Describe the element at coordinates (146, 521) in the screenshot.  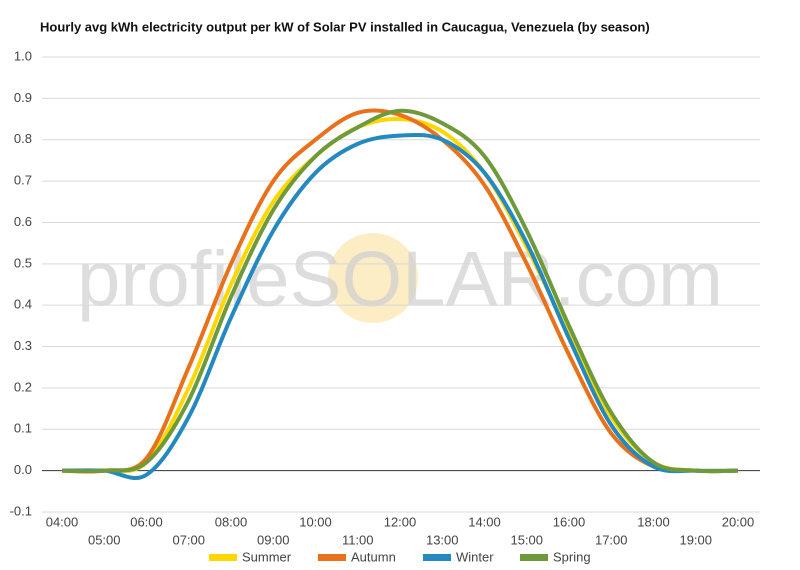
I see `x-tick-label: 06:00` at that location.